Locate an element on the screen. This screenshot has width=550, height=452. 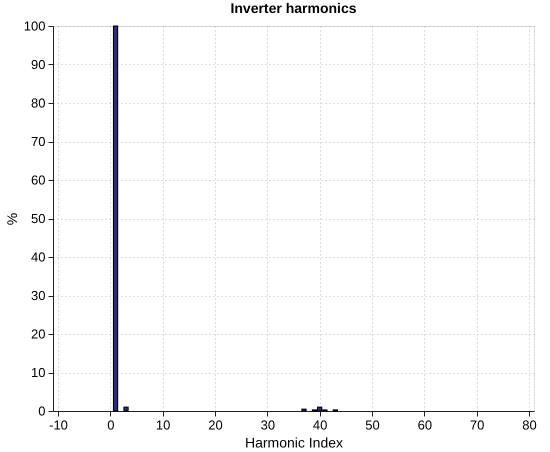
x-tick-label: 10 is located at coordinates (163, 425).